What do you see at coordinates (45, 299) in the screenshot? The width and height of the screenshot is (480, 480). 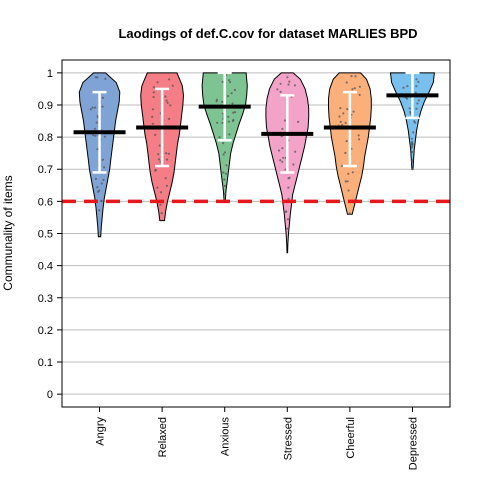 I see `y-tick-label: 0.3` at bounding box center [45, 299].